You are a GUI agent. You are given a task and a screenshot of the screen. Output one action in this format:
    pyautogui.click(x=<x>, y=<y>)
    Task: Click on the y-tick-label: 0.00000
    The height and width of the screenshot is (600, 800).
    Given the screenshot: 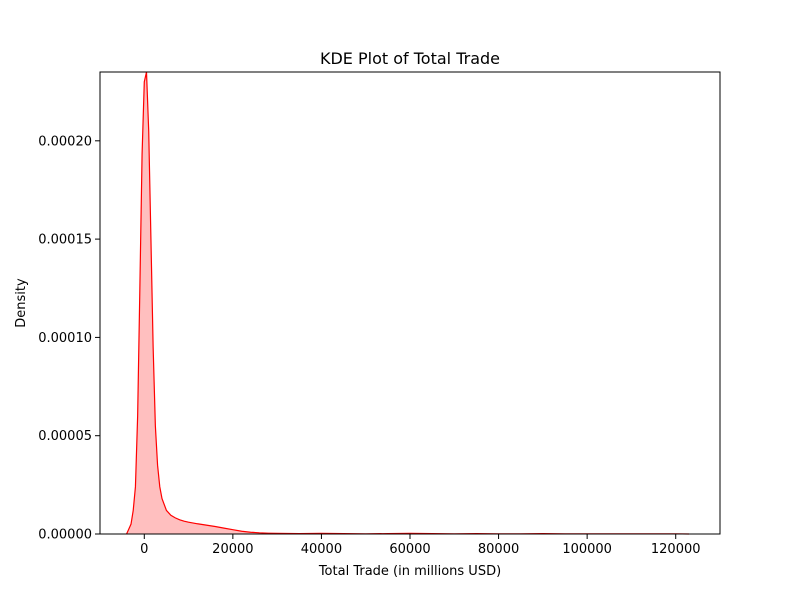 What is the action you would take?
    pyautogui.click(x=65, y=535)
    